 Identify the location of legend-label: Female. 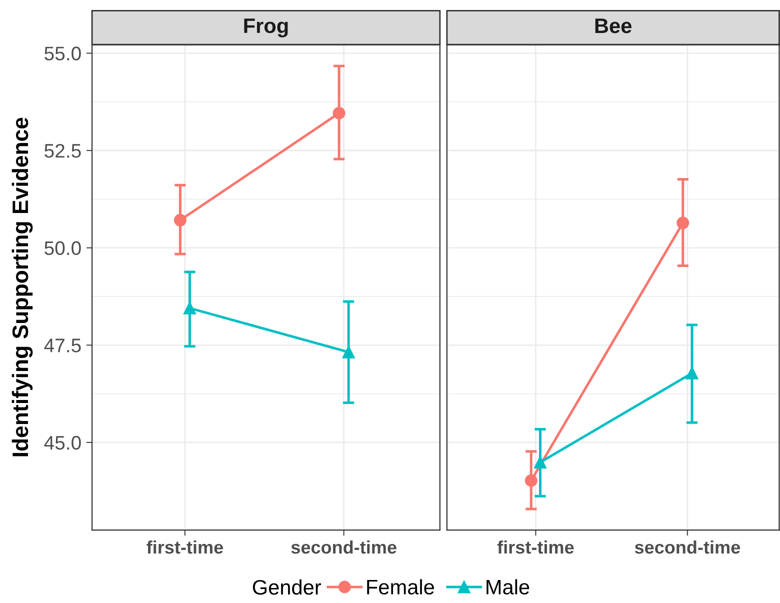
(400, 586).